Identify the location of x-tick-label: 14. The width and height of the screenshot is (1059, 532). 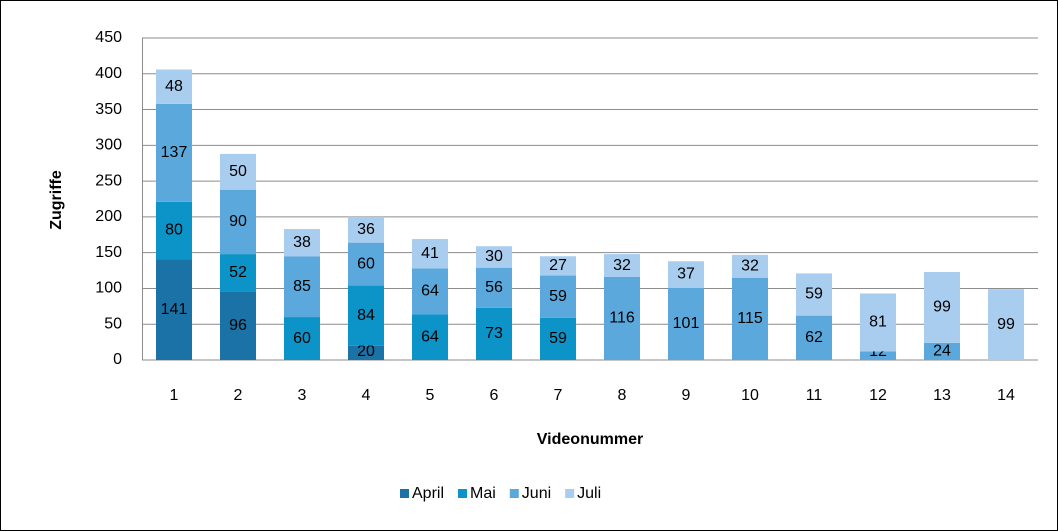
(1006, 395).